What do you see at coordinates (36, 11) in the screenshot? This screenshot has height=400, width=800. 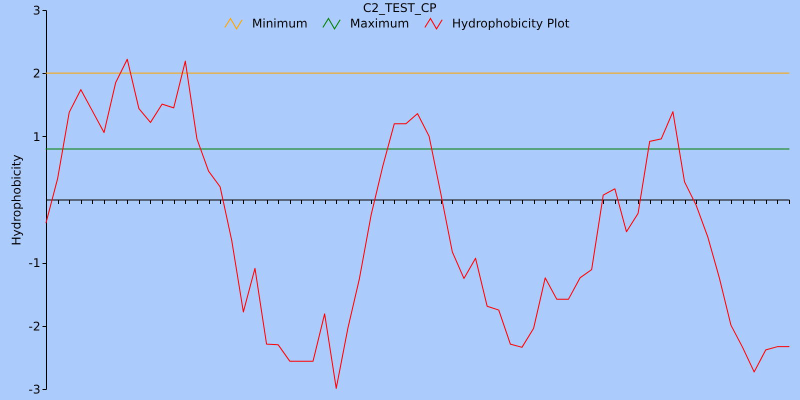 I see `y-tick-label: 3` at bounding box center [36, 11].